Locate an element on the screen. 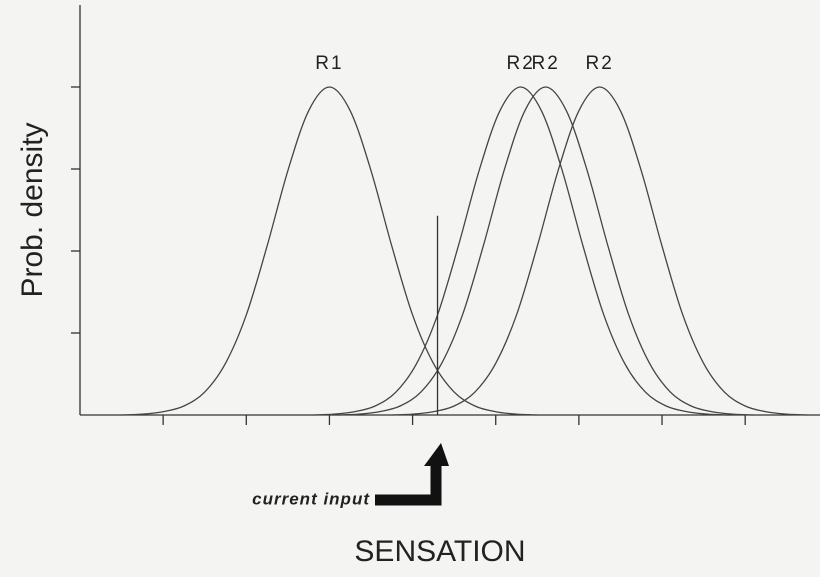 The height and width of the screenshot is (577, 820). x-axis-label: SENSATION is located at coordinates (439, 551).